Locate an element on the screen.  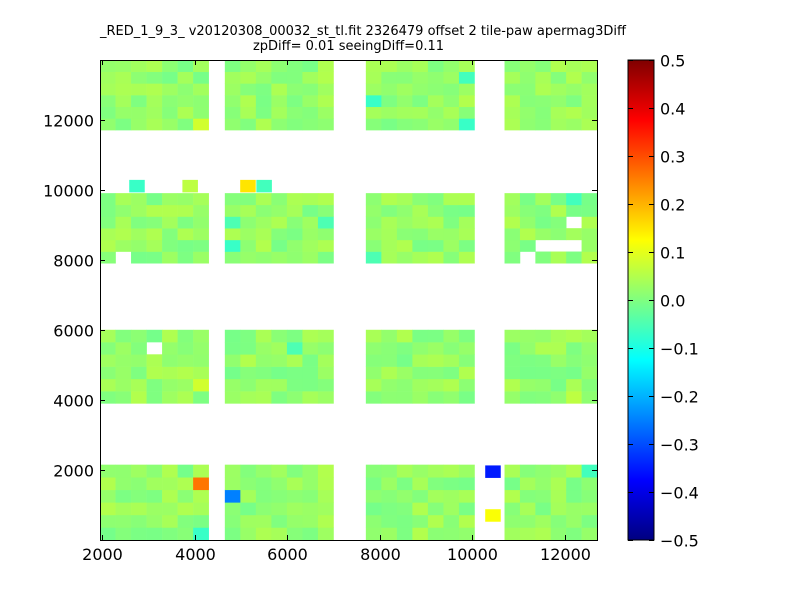
x-tick-label: 12000 is located at coordinates (565, 554).